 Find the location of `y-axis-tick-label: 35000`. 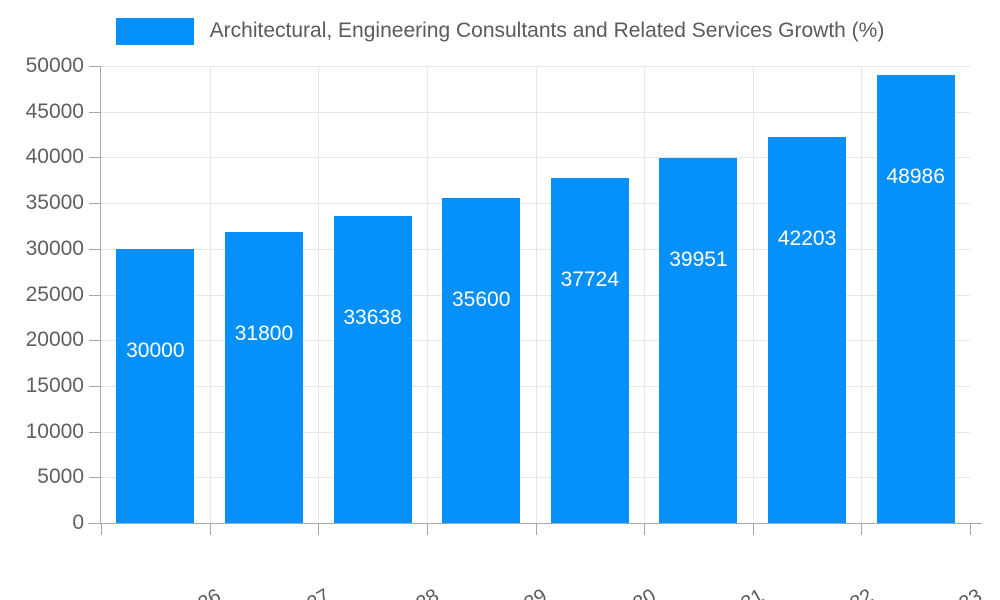

y-axis-tick-label: 35000 is located at coordinates (54, 203).